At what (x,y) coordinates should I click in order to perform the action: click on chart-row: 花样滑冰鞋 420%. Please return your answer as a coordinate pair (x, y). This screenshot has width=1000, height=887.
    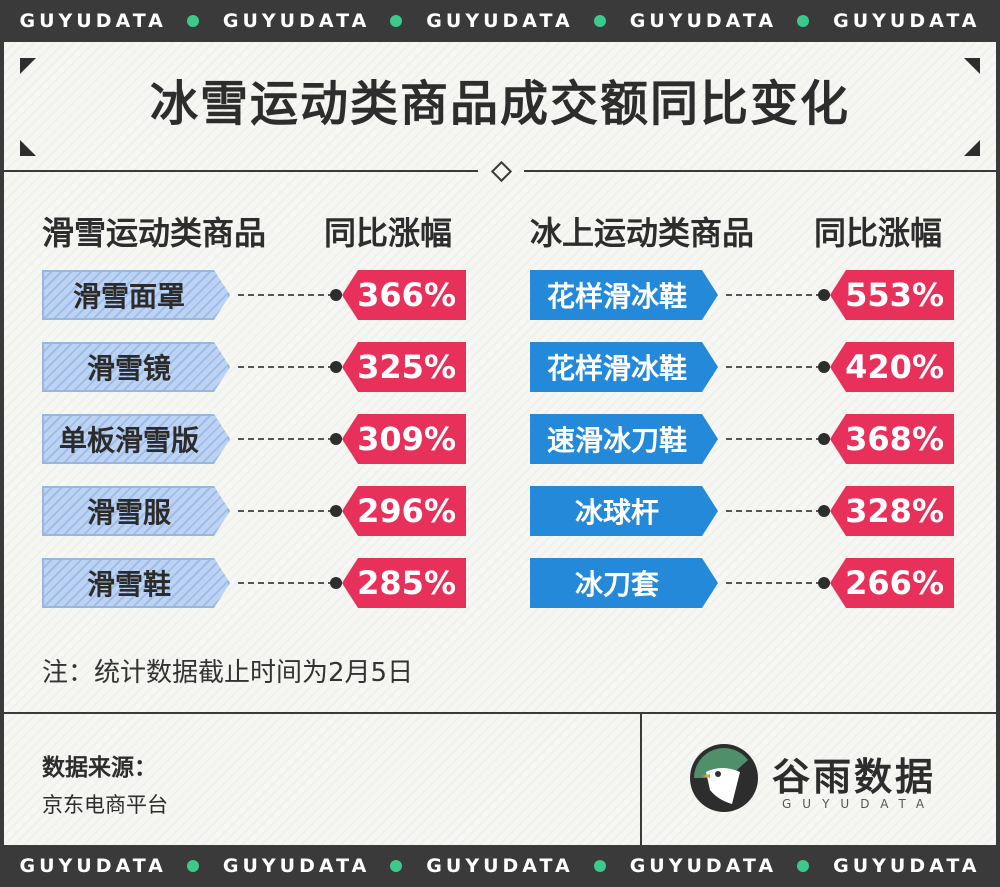
    Looking at the image, I should click on (742, 367).